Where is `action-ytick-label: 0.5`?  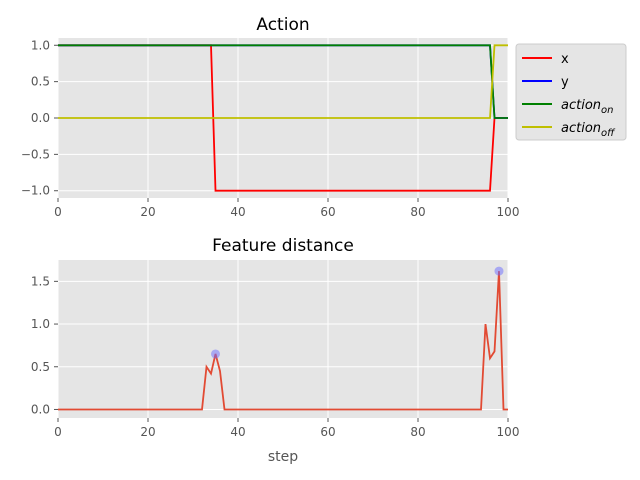 action-ytick-label: 0.5 is located at coordinates (40, 82).